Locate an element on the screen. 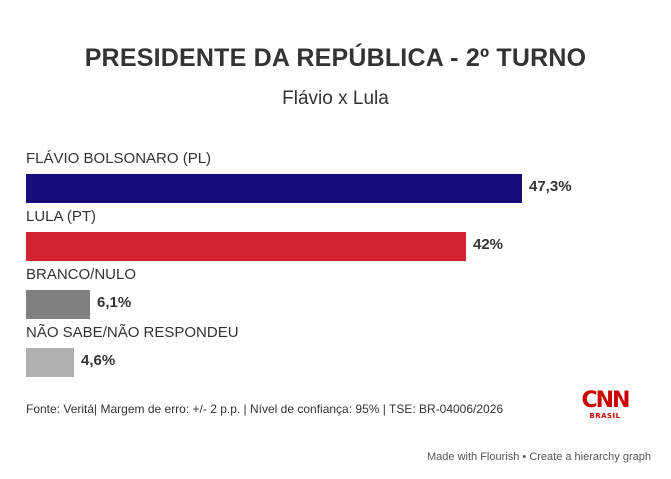 The height and width of the screenshot is (479, 671). cnn-logo-text: CNN is located at coordinates (606, 400).